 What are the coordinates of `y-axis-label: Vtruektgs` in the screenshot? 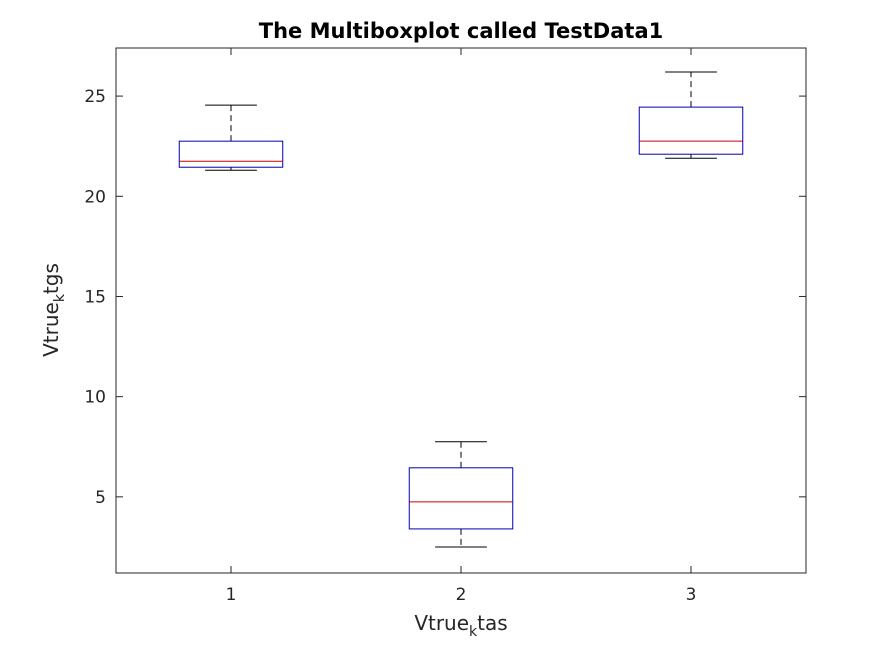 It's located at (53, 310).